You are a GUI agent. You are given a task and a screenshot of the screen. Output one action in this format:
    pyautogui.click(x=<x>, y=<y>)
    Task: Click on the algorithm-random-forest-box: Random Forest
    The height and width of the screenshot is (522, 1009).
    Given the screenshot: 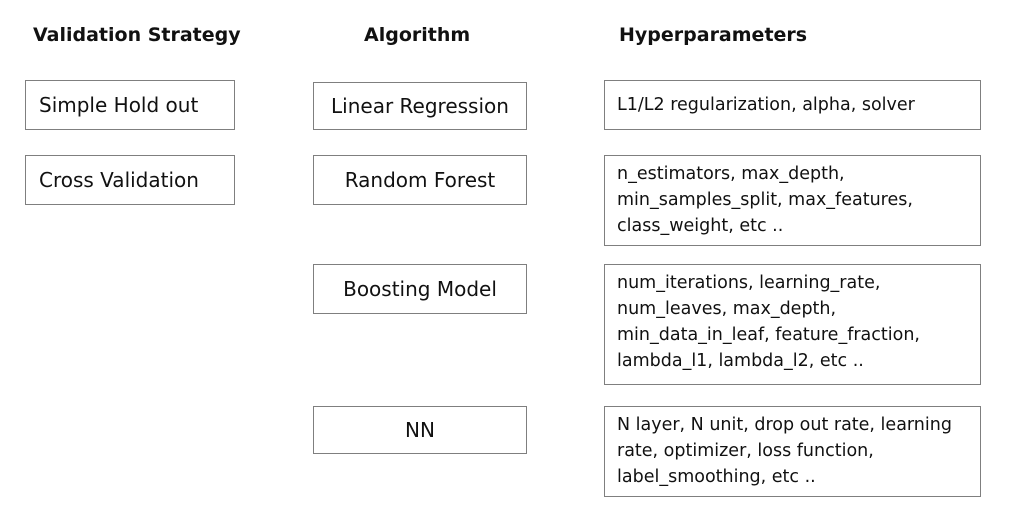 What is the action you would take?
    pyautogui.click(x=420, y=180)
    